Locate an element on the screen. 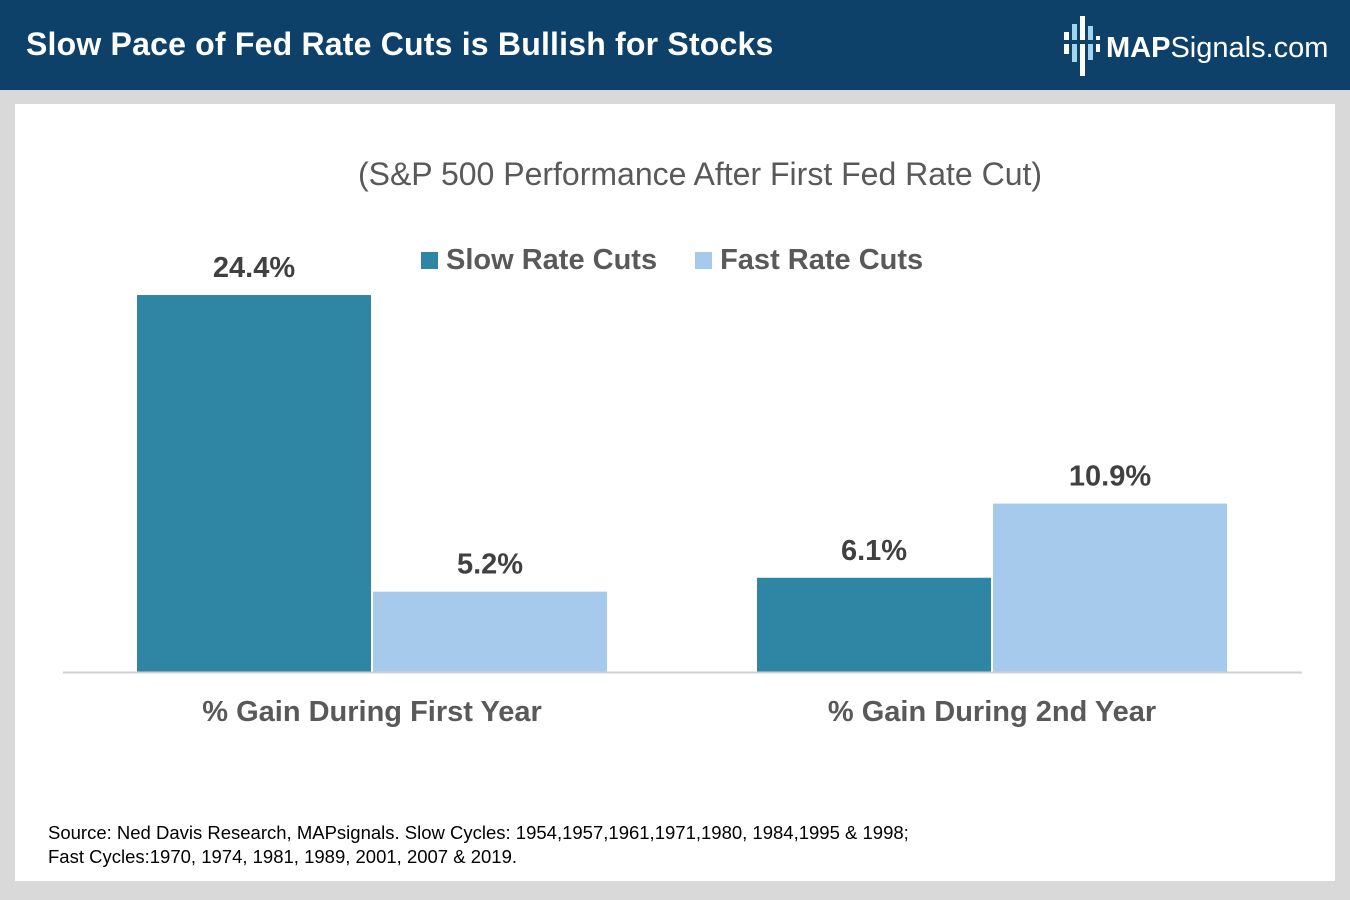  legend-item-slow: Slow Rate Cuts is located at coordinates (539, 260).